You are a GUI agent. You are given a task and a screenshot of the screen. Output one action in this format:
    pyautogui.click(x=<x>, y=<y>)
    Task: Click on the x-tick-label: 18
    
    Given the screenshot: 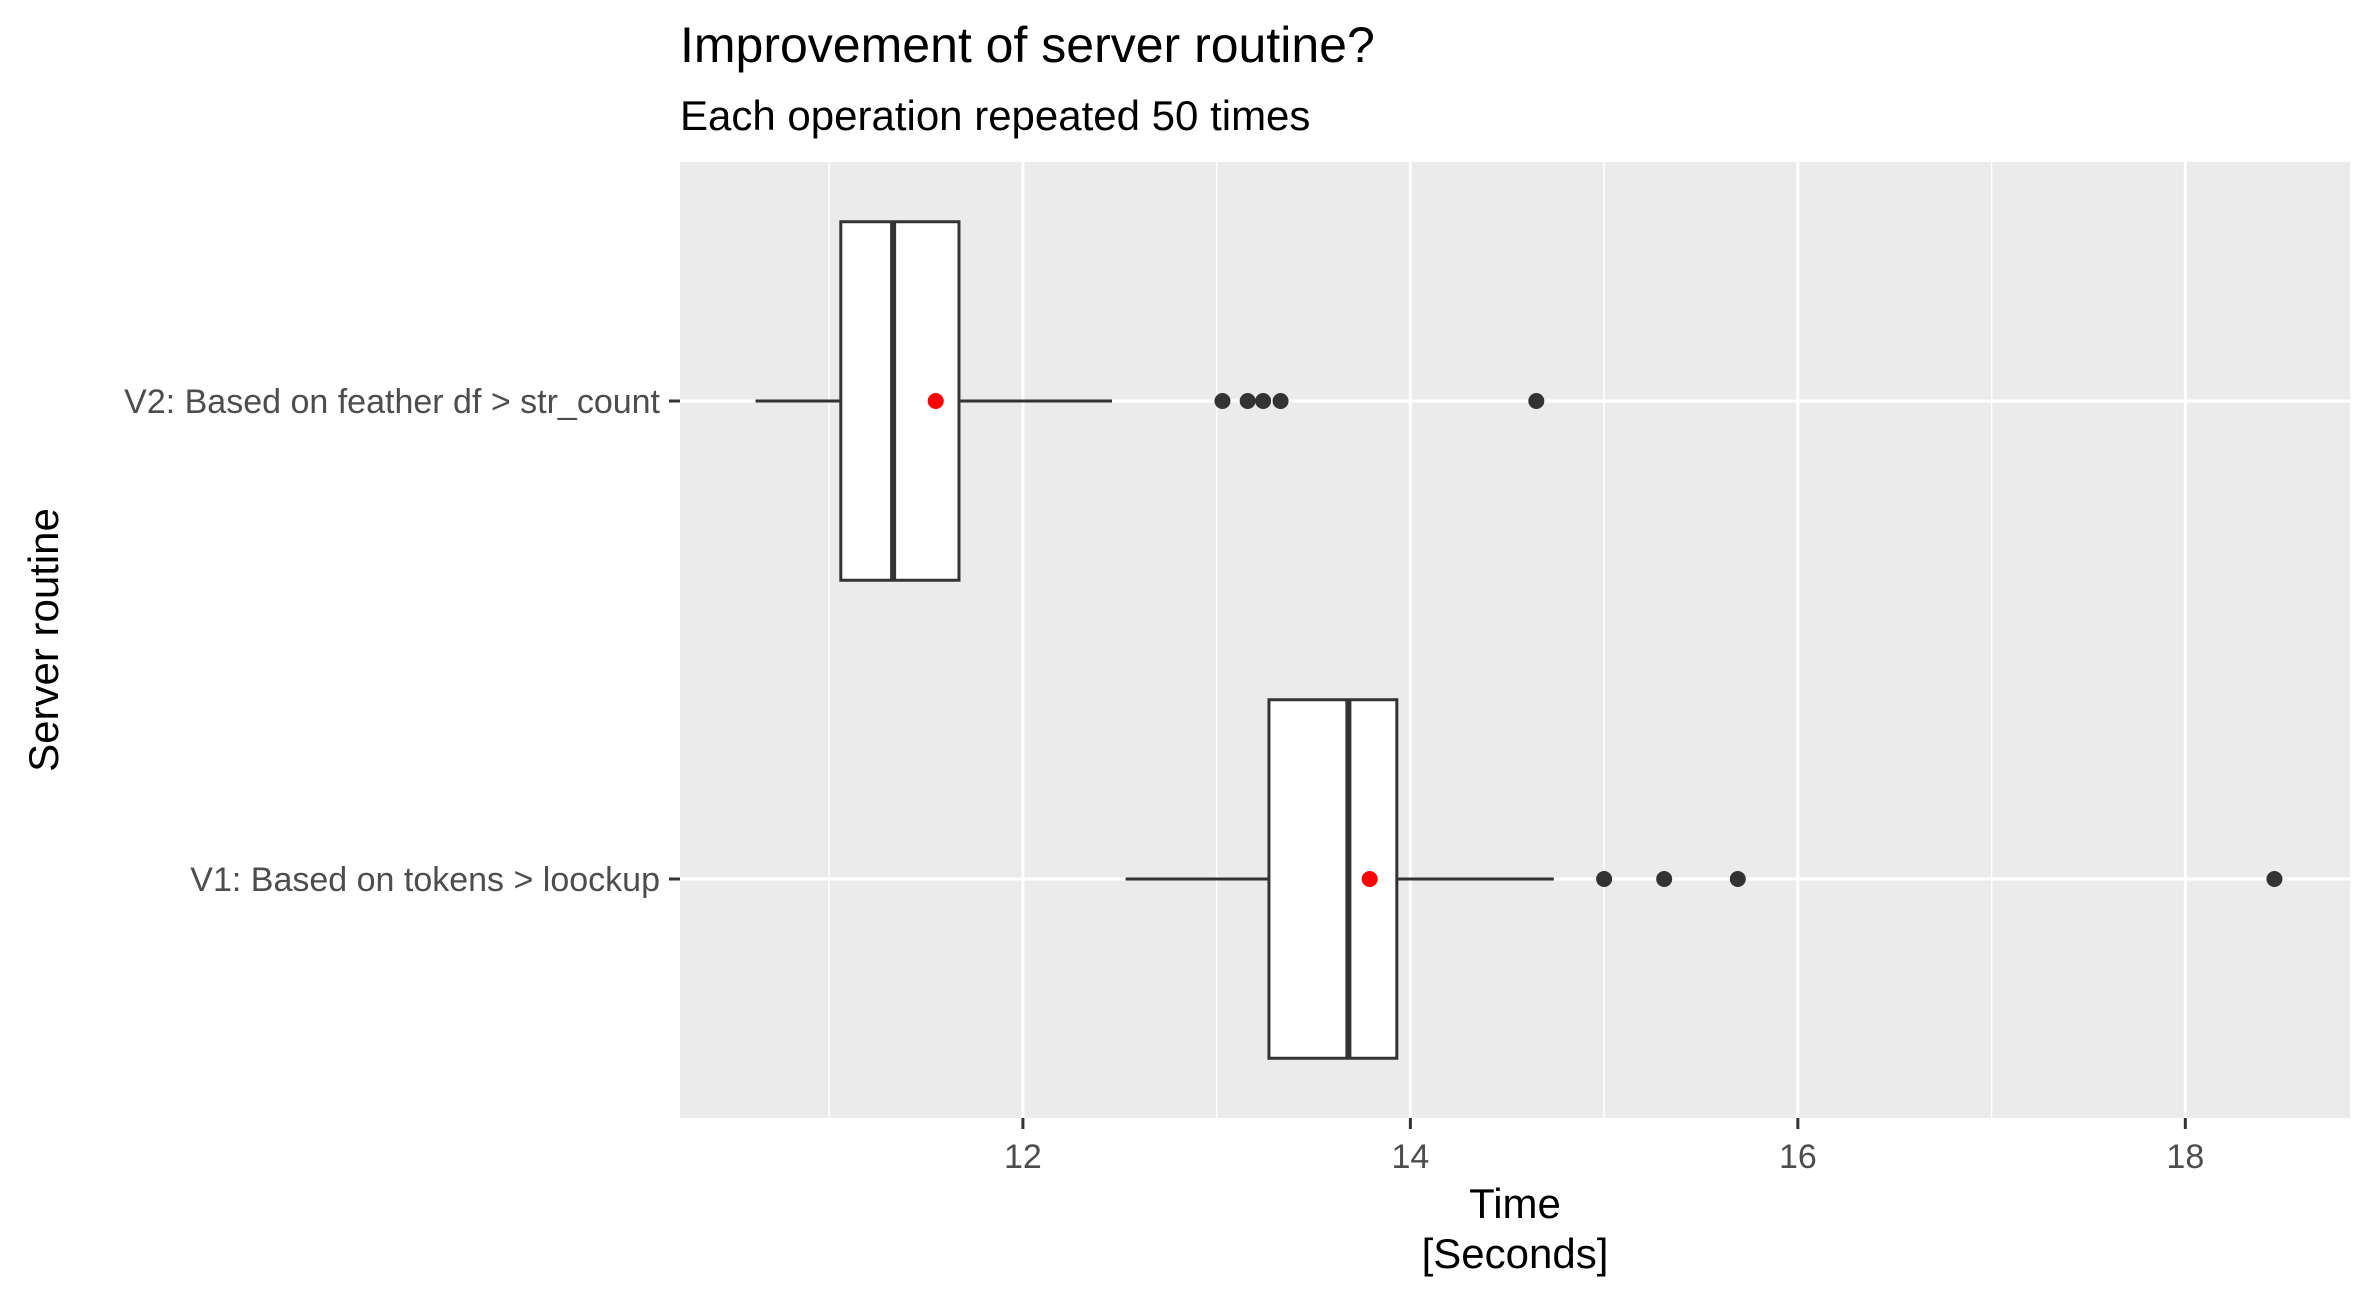 What is the action you would take?
    pyautogui.click(x=2185, y=1157)
    